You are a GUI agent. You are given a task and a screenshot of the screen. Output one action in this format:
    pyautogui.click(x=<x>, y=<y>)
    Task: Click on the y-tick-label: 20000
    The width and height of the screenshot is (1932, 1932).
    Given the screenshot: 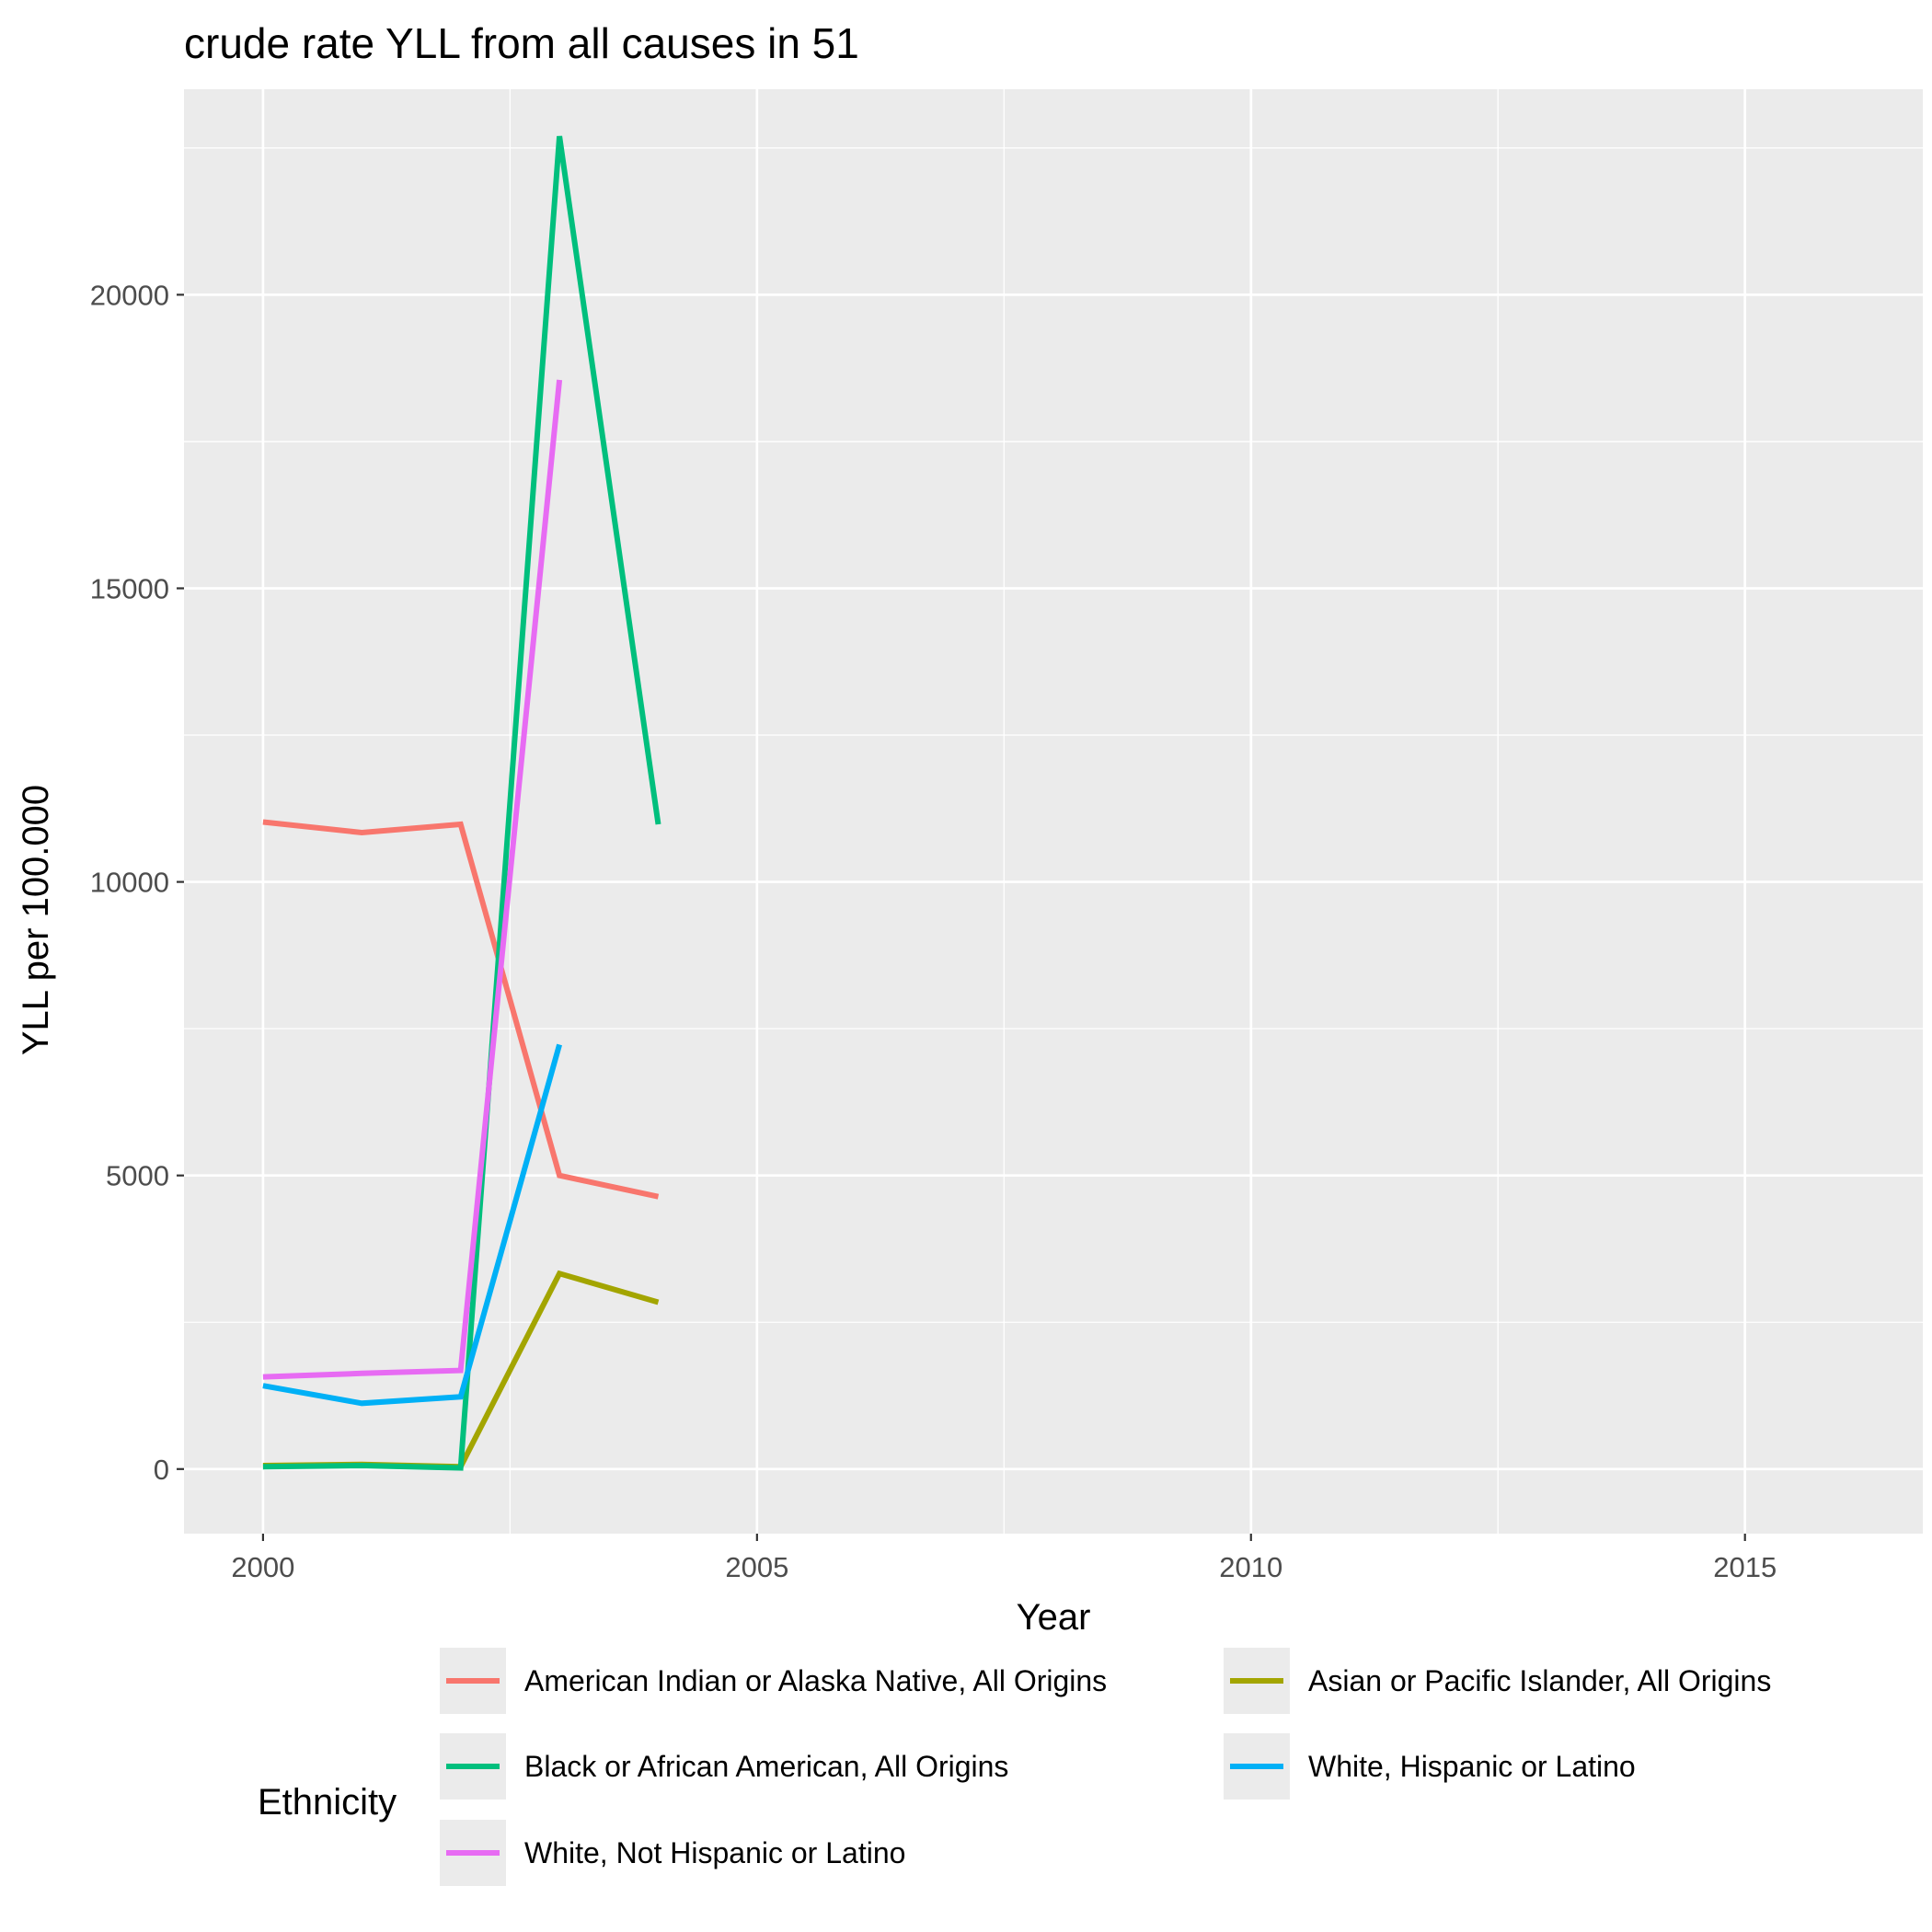 What is the action you would take?
    pyautogui.click(x=129, y=295)
    